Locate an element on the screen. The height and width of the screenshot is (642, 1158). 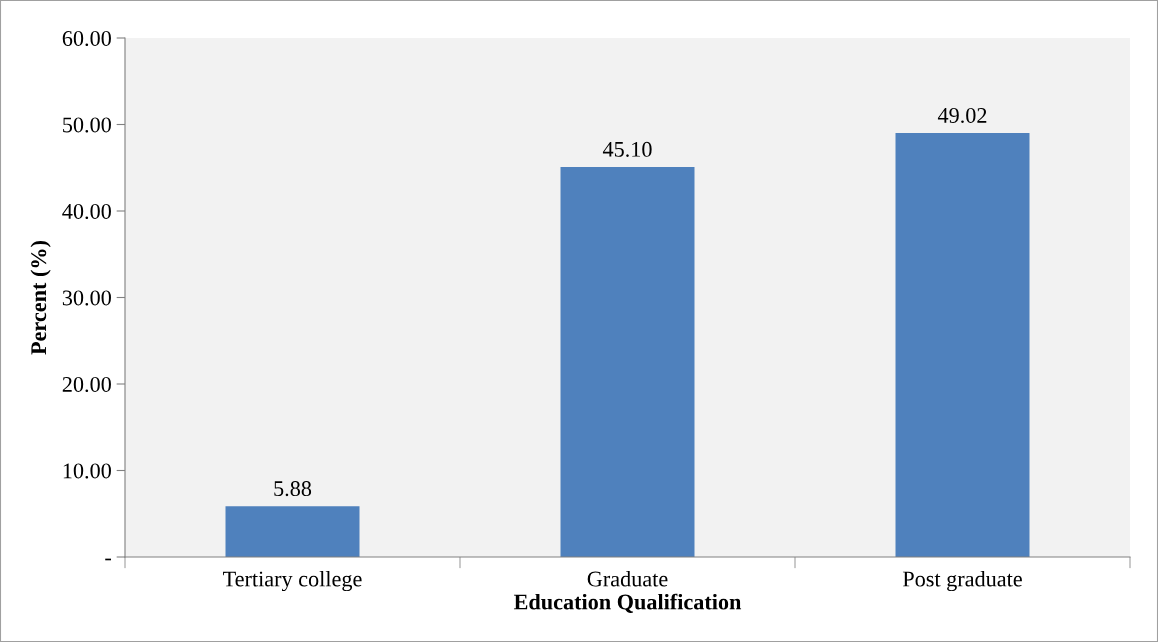
y-tick-label: 10.00 is located at coordinates (87, 471).